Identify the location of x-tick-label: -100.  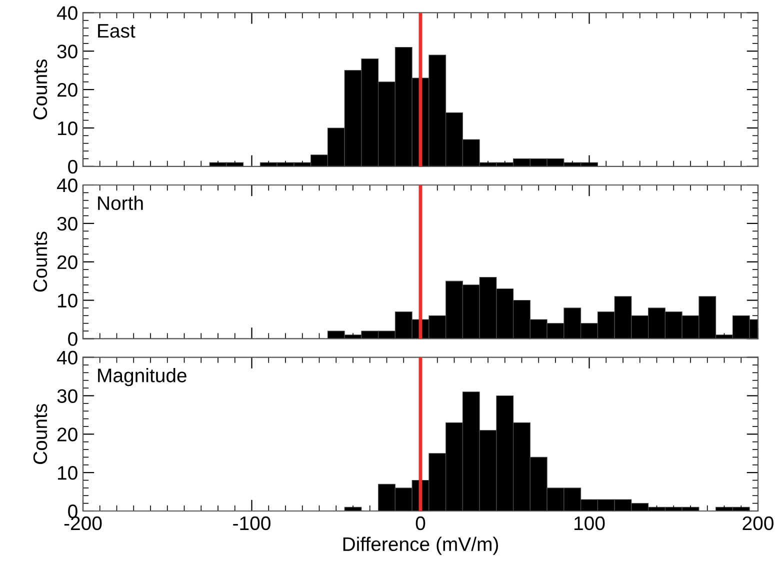
(251, 523).